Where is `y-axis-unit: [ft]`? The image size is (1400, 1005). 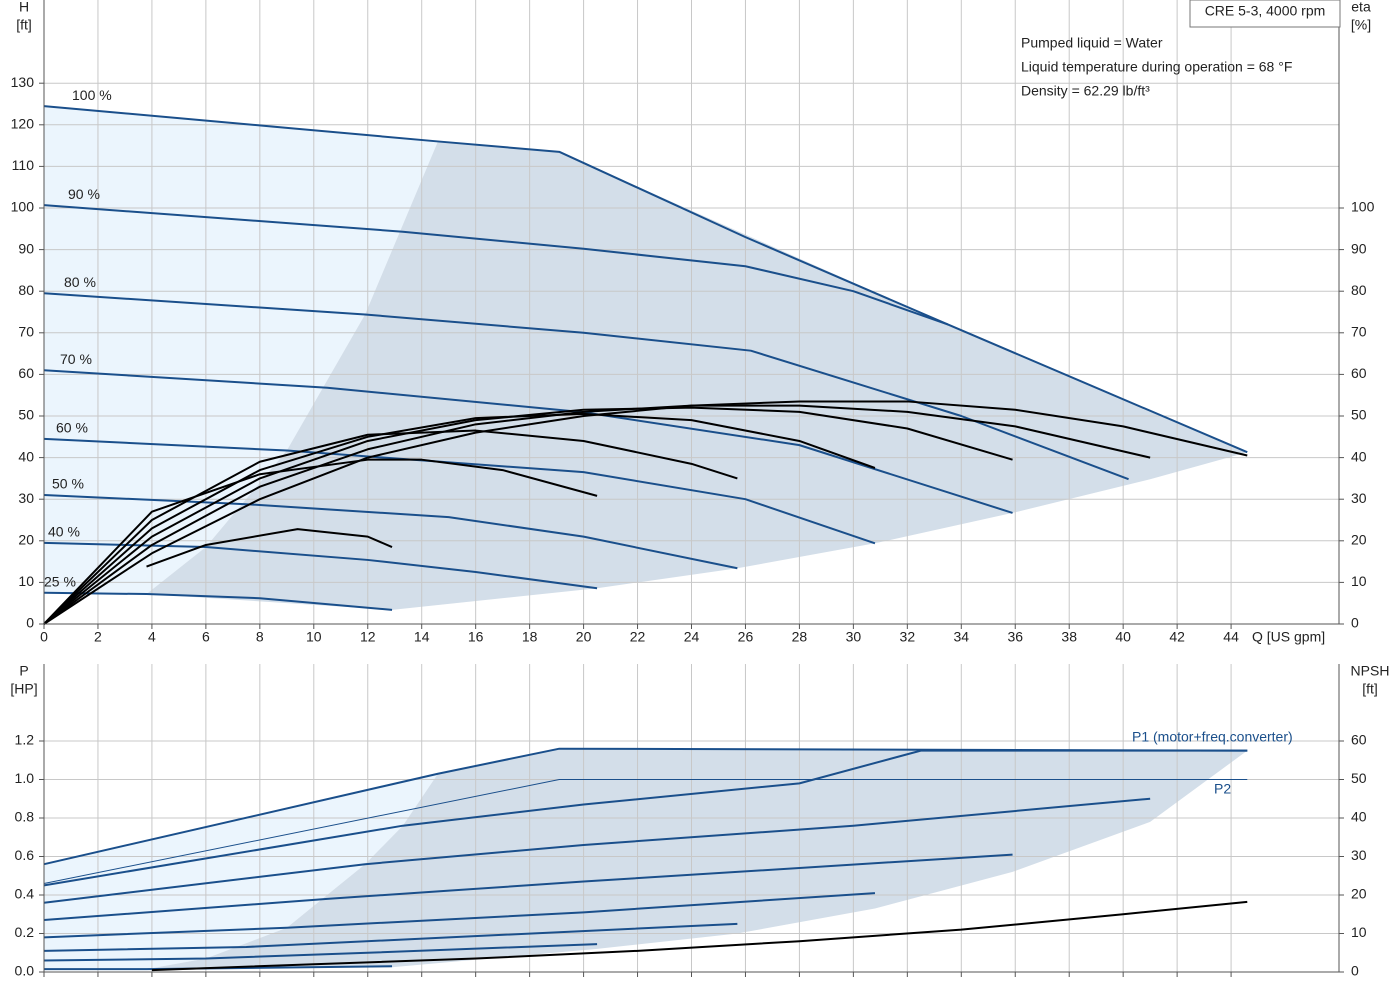
y-axis-unit: [ft] is located at coordinates (24, 25).